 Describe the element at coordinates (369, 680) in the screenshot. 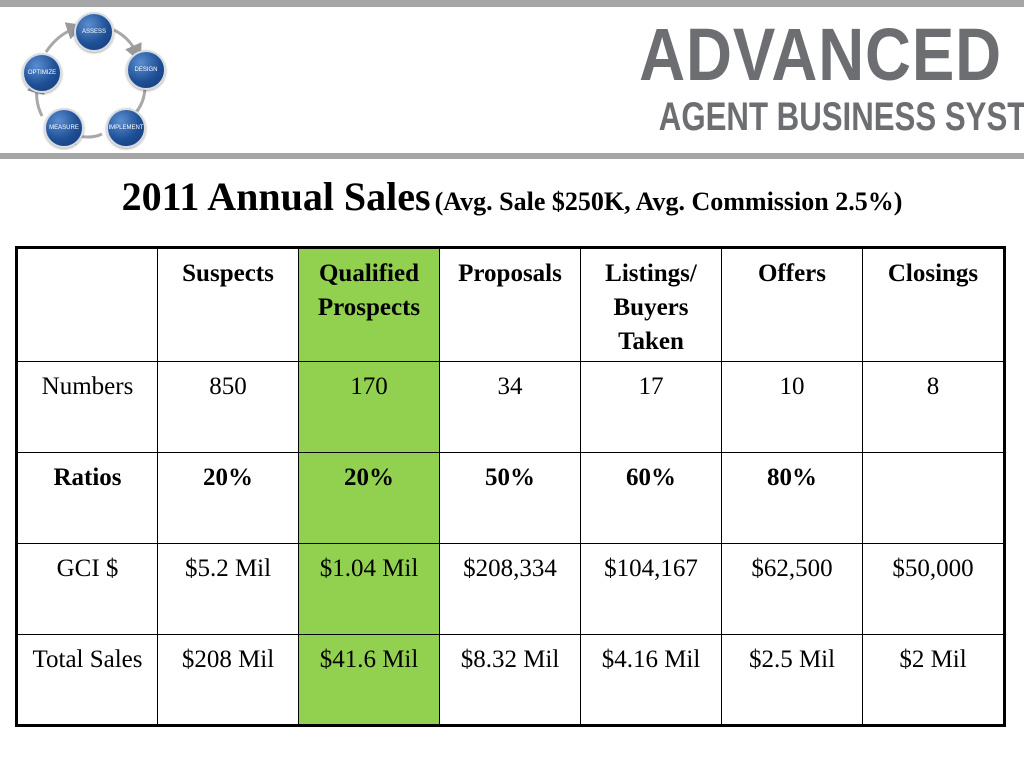

I see `table-cell: $41.6 Mil` at that location.